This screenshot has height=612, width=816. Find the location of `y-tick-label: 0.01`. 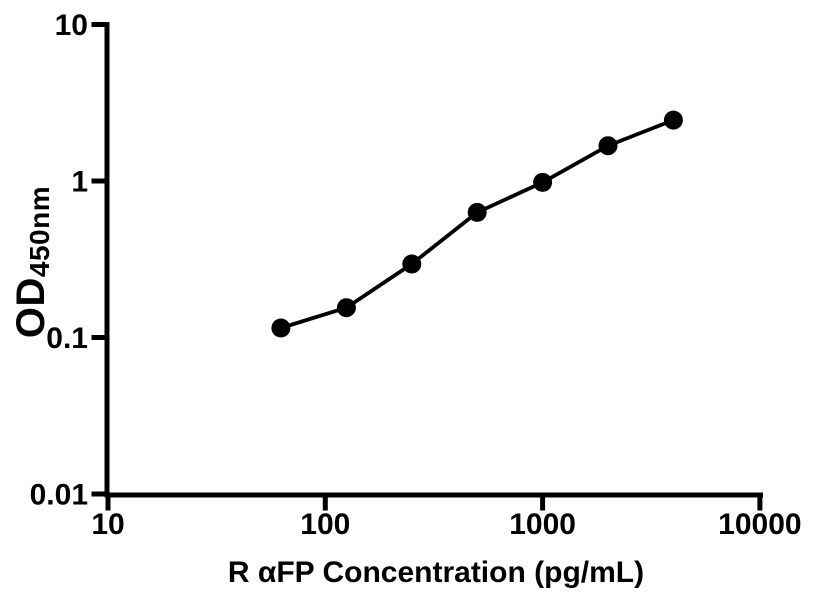

y-tick-label: 0.01 is located at coordinates (59, 495).